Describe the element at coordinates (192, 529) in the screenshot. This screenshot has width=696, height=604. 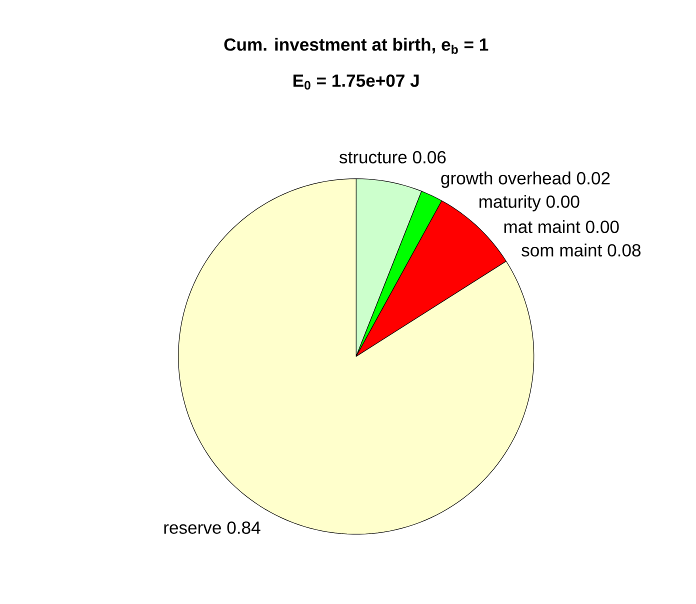
I see `slice-label: reserve` at that location.